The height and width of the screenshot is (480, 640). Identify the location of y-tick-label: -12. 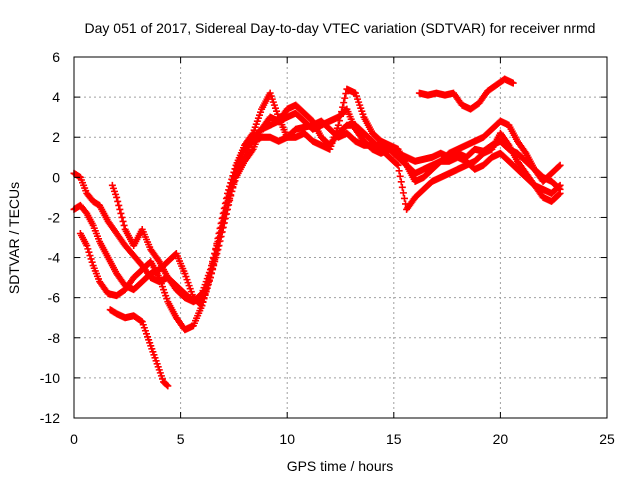
(50, 418).